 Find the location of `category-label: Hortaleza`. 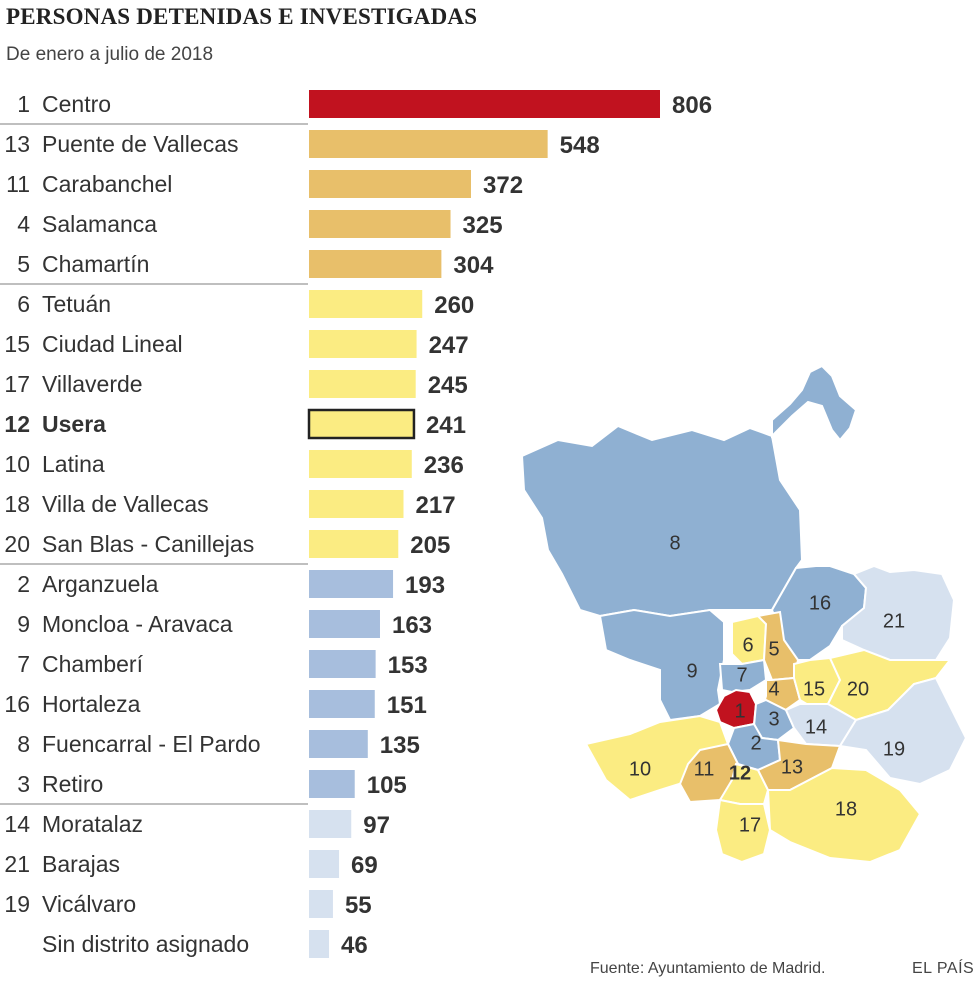

category-label: Hortaleza is located at coordinates (91, 704).